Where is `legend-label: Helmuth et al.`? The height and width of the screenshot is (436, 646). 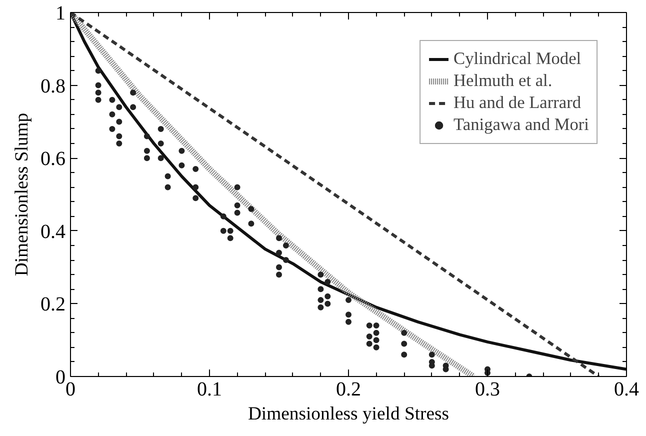
legend-label: Helmuth et al. is located at coordinates (503, 81).